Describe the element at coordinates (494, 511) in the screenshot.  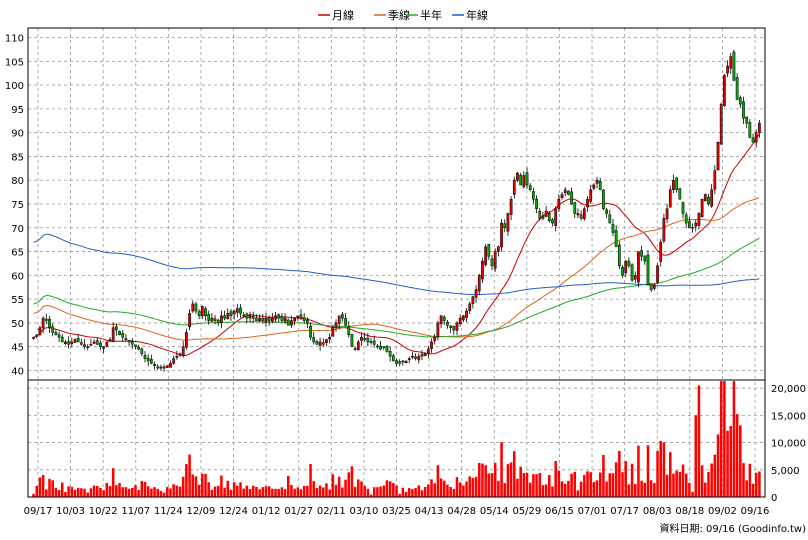
I see `date-tick-label: 05/14` at that location.